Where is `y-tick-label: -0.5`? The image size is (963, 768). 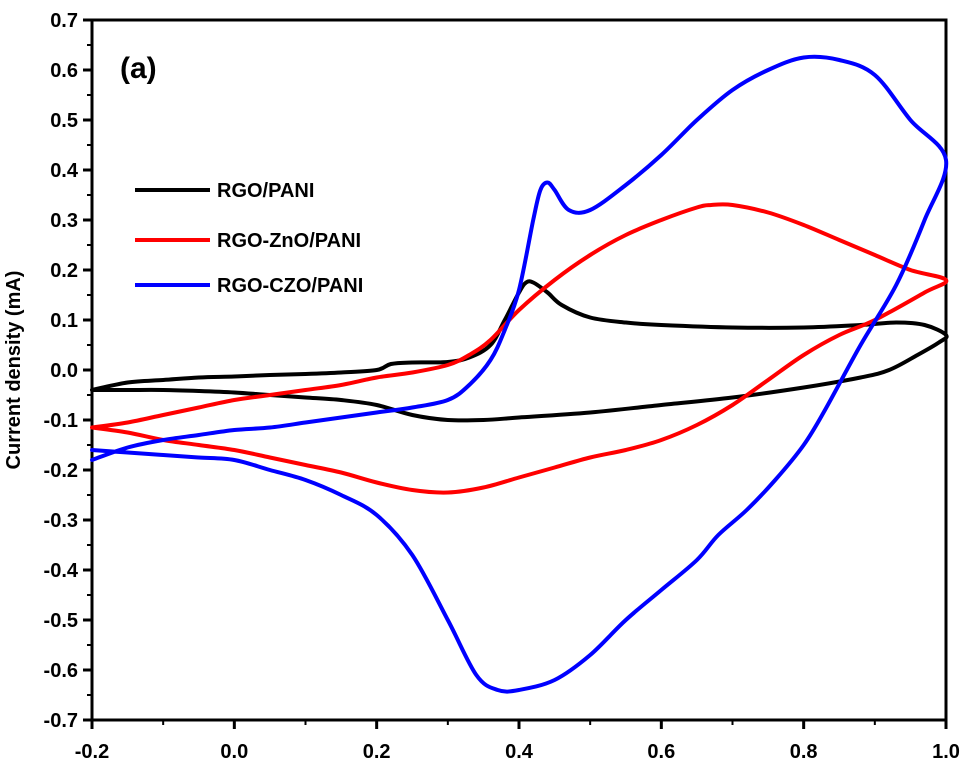 y-tick-label: -0.5 is located at coordinates (61, 621).